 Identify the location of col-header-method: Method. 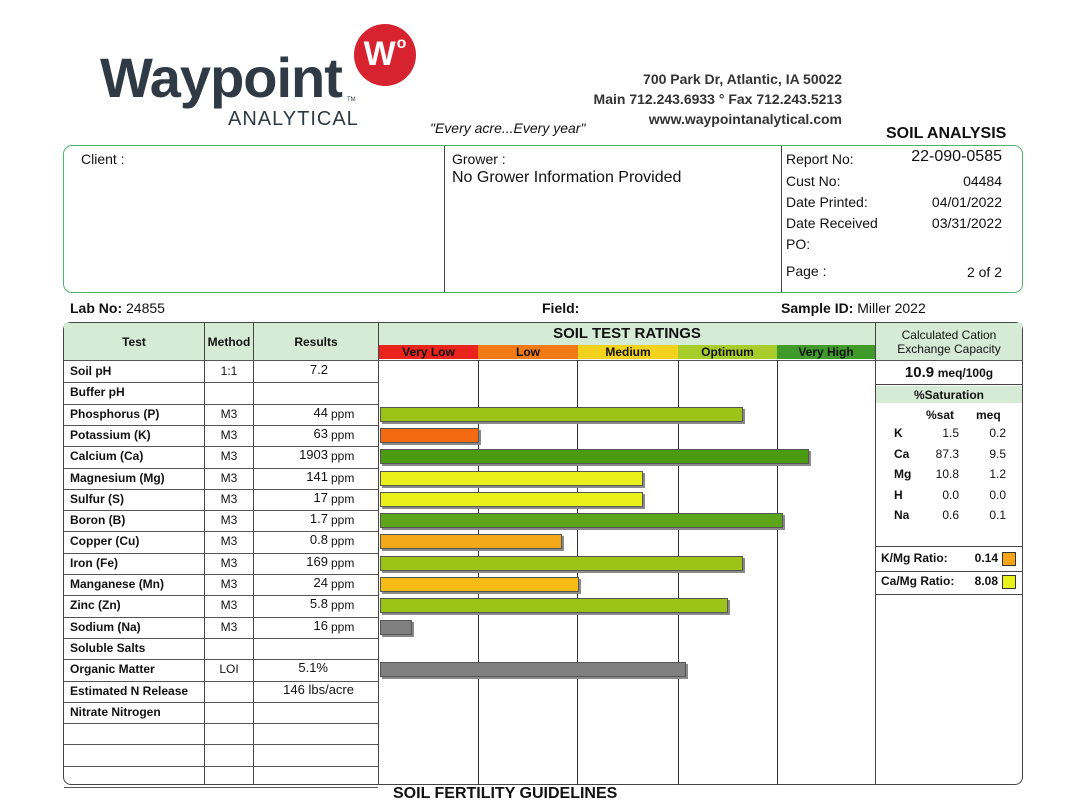
(229, 341).